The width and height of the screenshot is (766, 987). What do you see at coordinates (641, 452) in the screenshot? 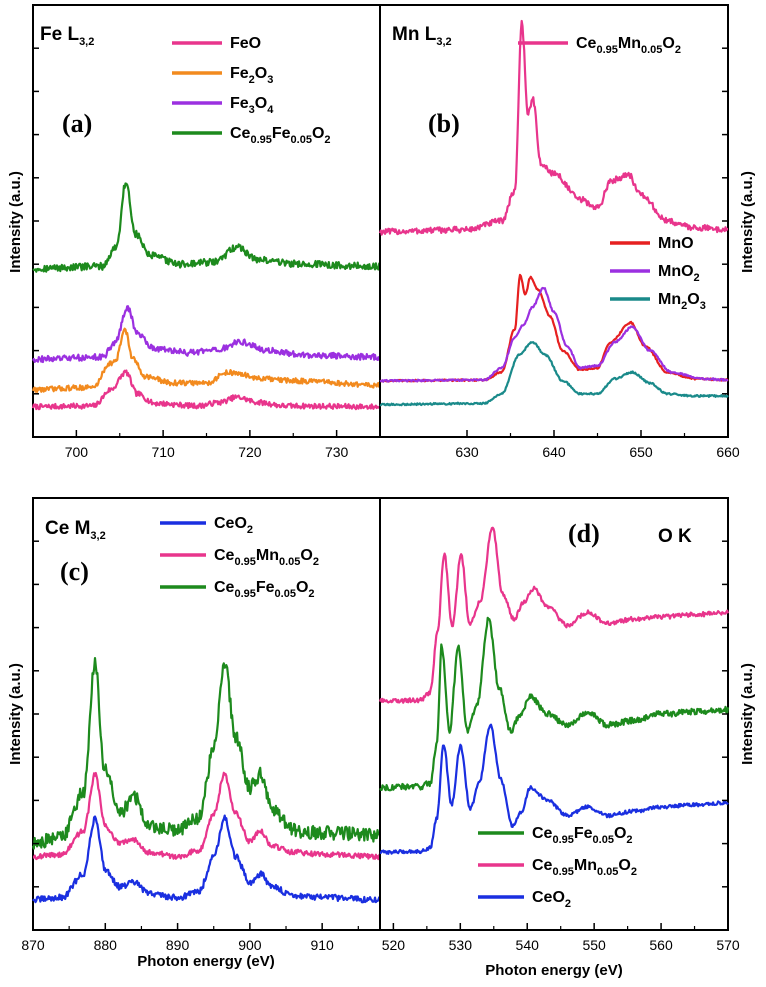
I see `xtick-label-b-650: 650` at bounding box center [641, 452].